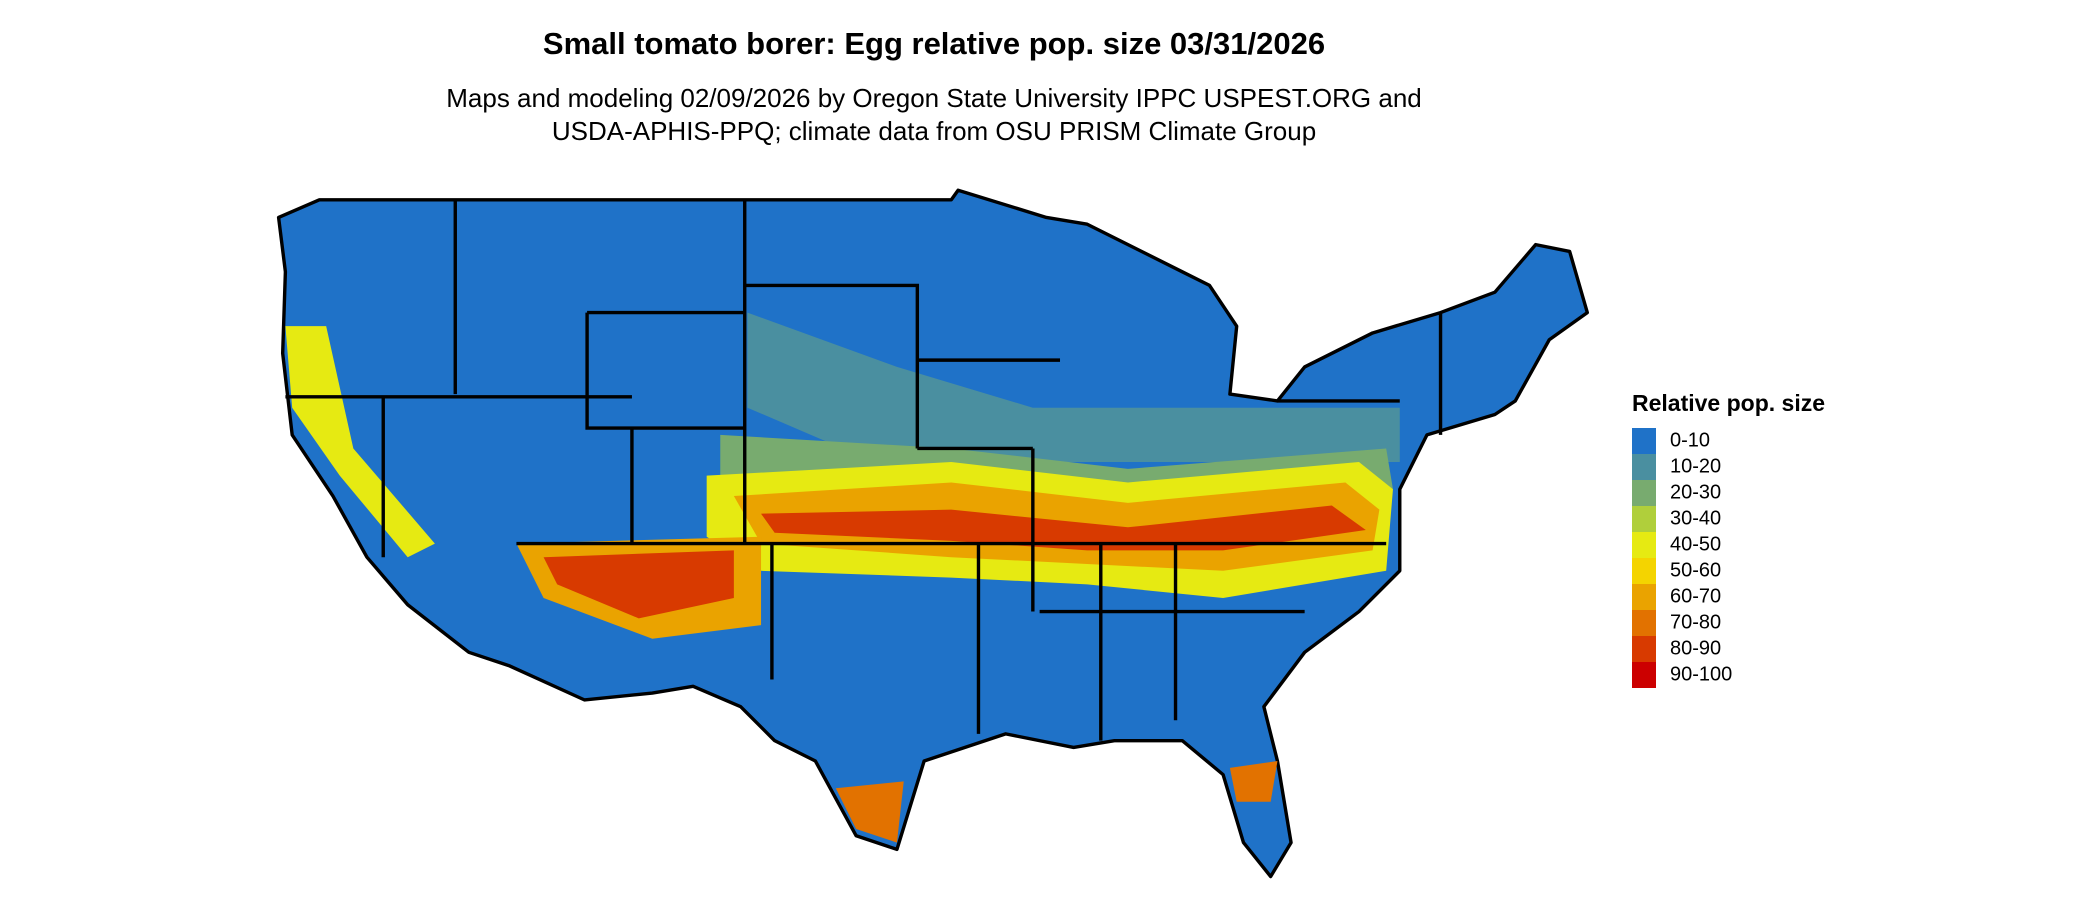  What do you see at coordinates (1695, 570) in the screenshot?
I see `legend-label: 50-60` at bounding box center [1695, 570].